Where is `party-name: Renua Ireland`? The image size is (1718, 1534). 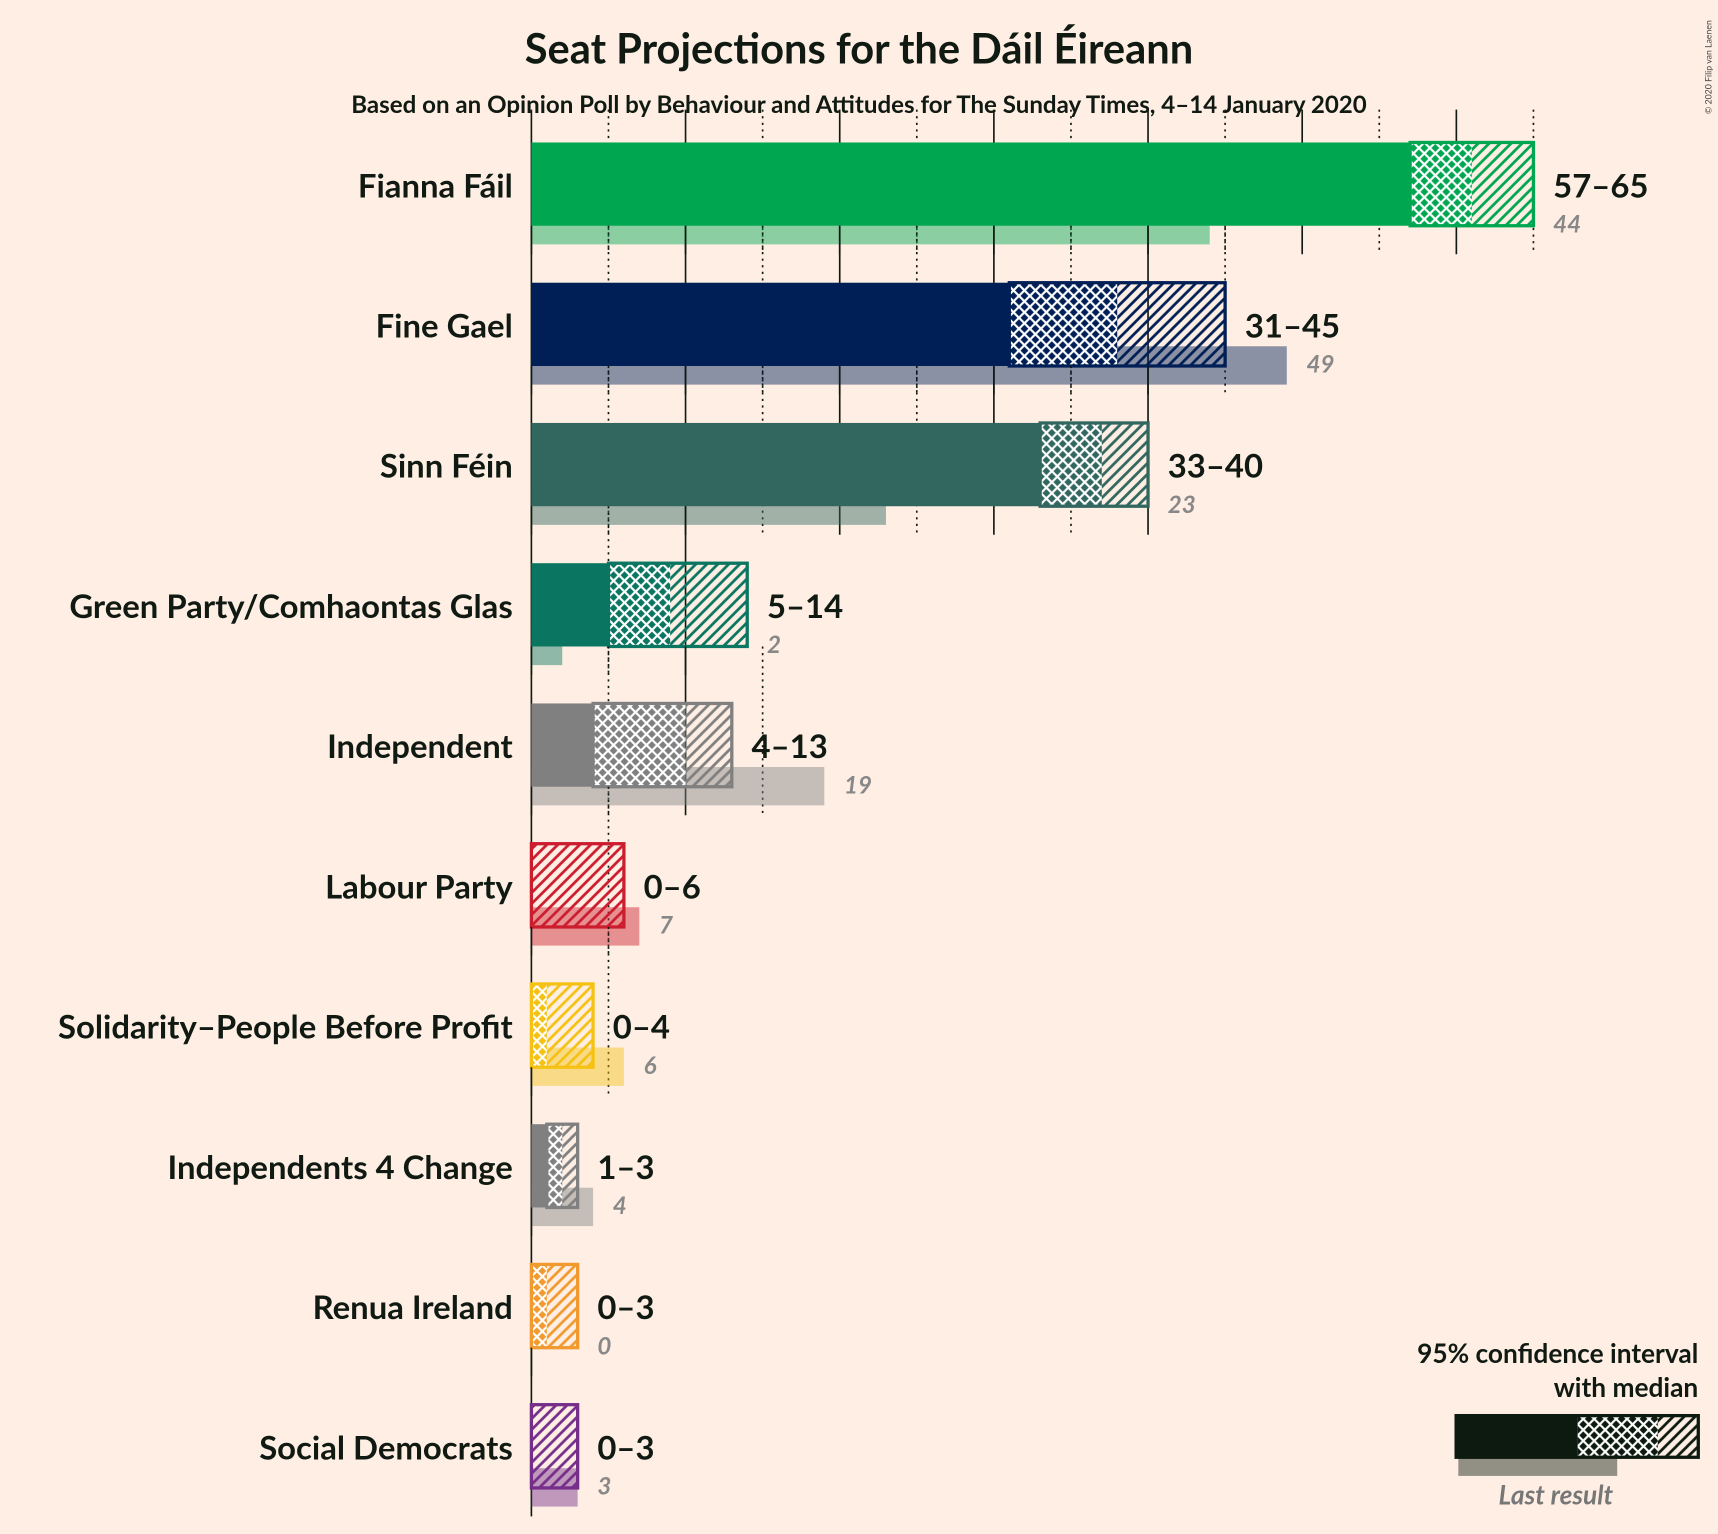
party-name: Renua Ireland is located at coordinates (413, 1306).